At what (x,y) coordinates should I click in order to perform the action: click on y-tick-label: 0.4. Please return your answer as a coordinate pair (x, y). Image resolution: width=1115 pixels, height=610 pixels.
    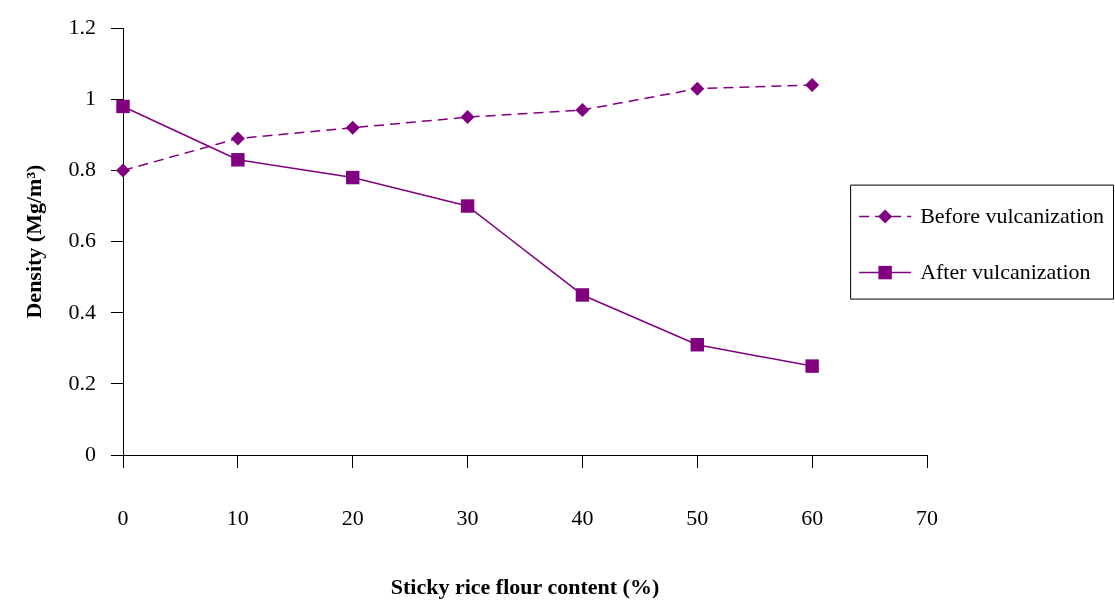
    Looking at the image, I should click on (82, 311).